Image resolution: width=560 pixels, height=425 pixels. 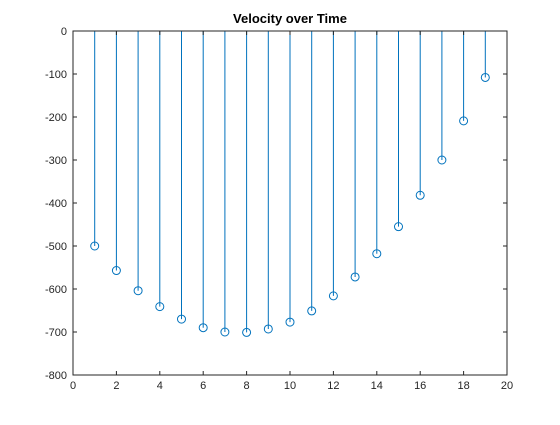 I want to click on x-tick-label: 16, so click(x=420, y=386).